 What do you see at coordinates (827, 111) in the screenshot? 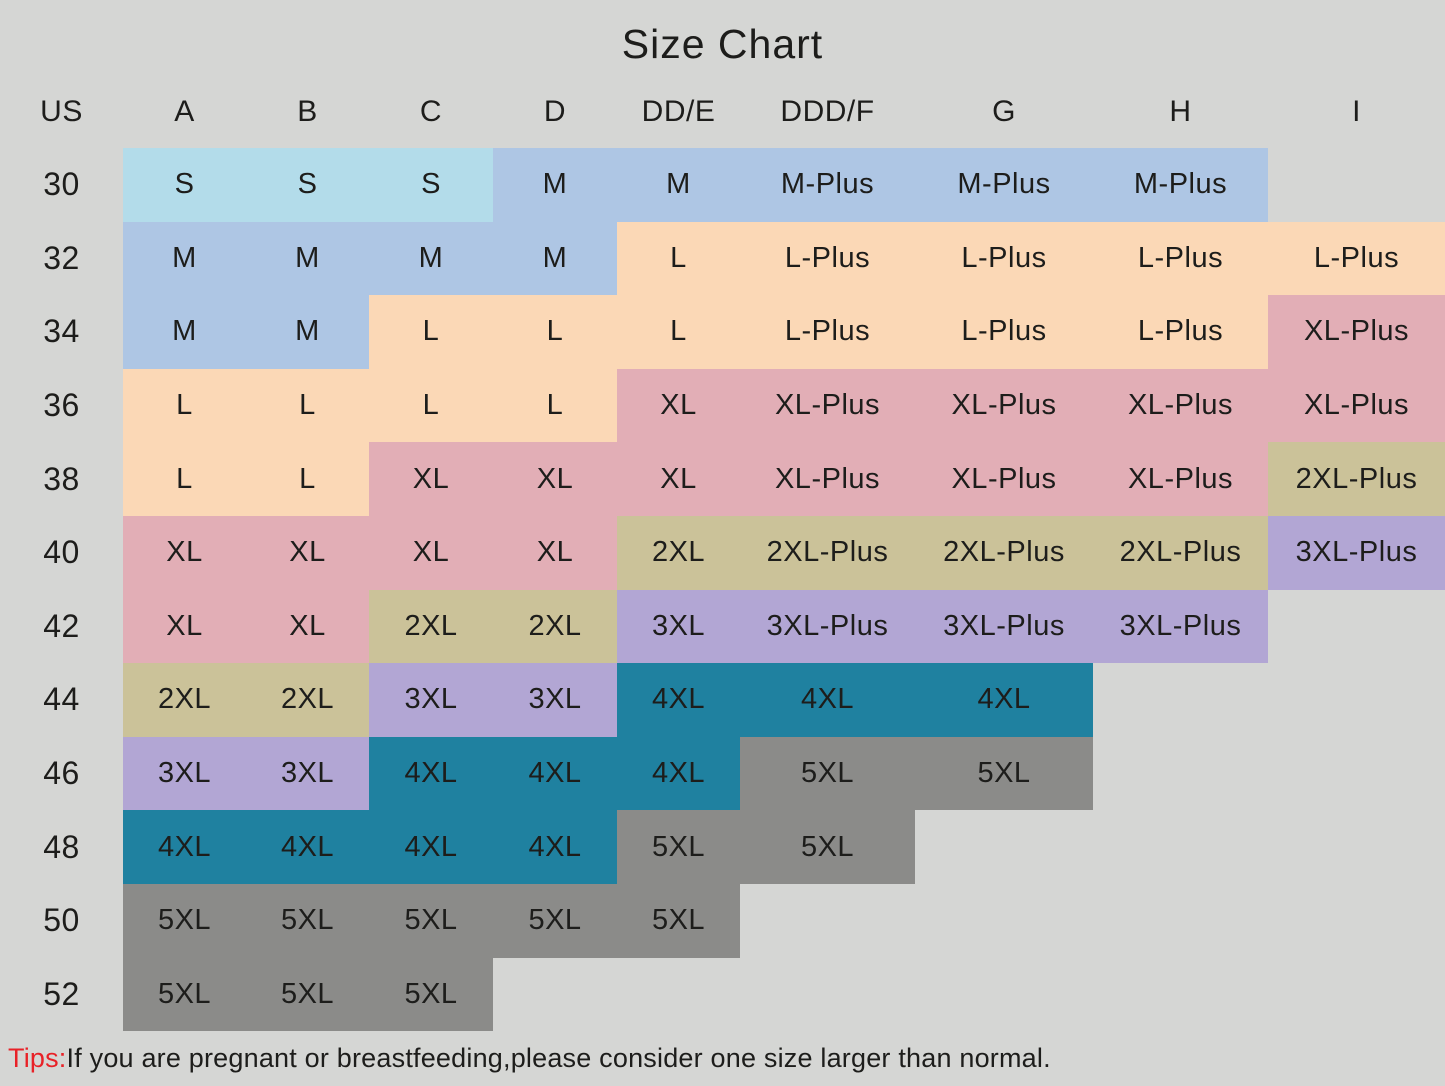
I see `column-header-ddd-f: DDD/F` at bounding box center [827, 111].